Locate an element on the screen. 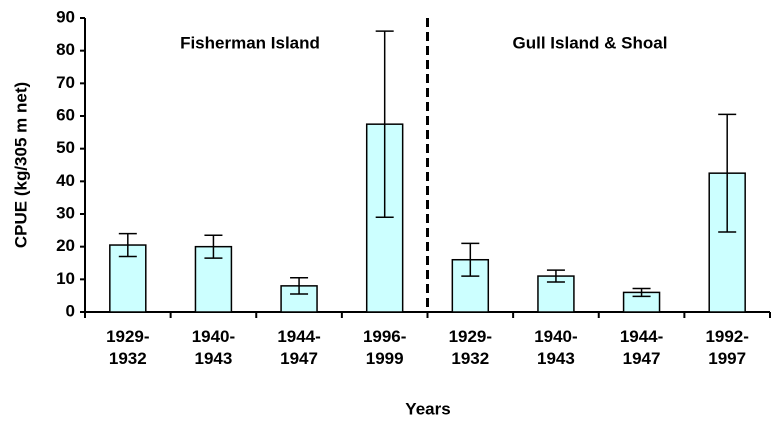 Image resolution: width=772 pixels, height=425 pixels. y-tick-label: 80 is located at coordinates (65, 49).